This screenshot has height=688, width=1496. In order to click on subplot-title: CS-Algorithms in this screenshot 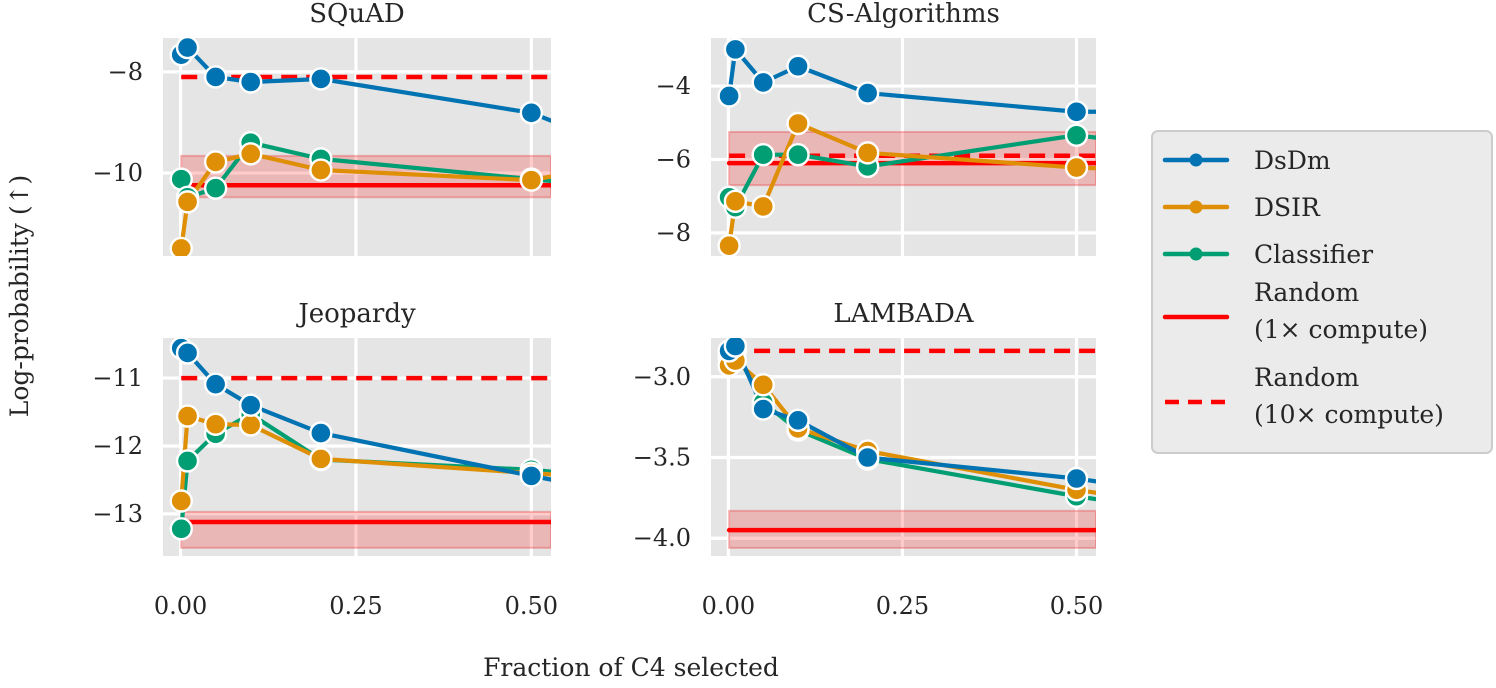, I will do `click(903, 14)`.